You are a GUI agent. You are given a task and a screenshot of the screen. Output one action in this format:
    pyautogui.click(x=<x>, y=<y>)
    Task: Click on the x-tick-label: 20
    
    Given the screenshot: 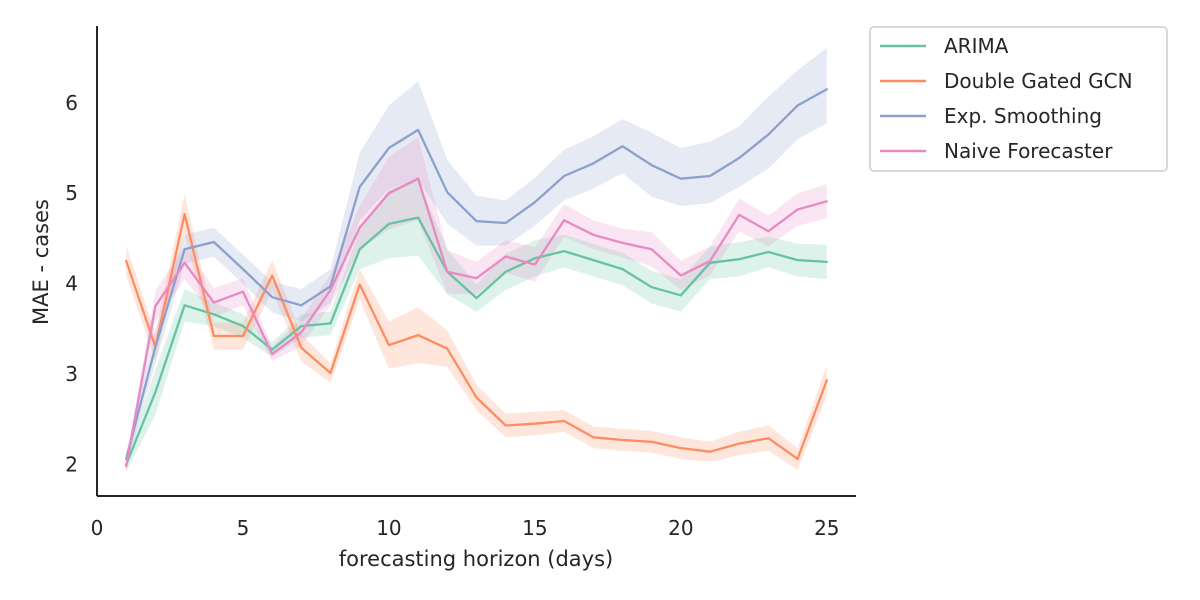 What is the action you would take?
    pyautogui.click(x=680, y=528)
    